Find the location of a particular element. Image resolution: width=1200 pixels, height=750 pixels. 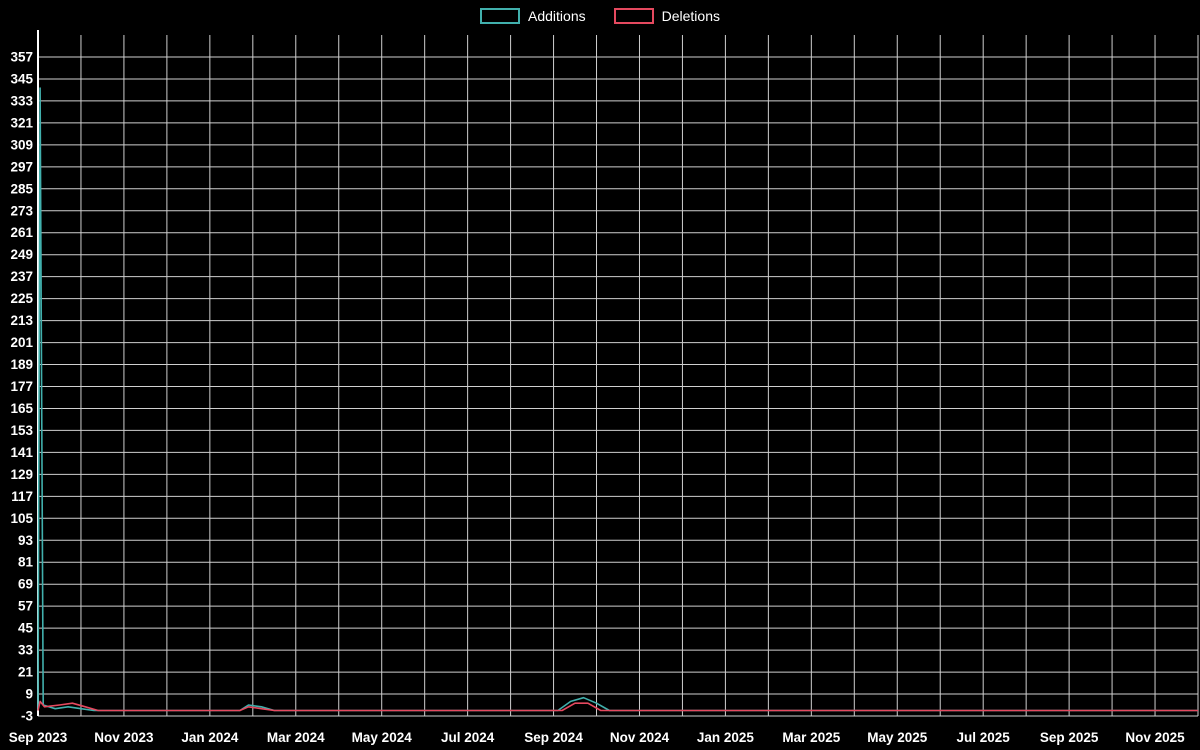

additions-swatch-icon is located at coordinates (500, 16).